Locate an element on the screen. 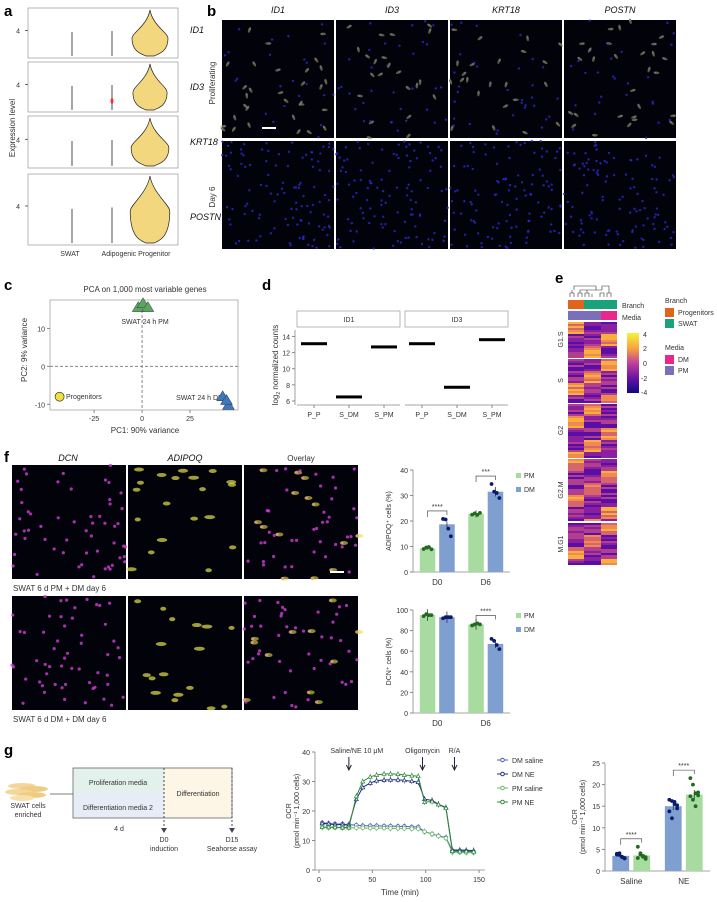  significance-label: **** is located at coordinates (631, 835).